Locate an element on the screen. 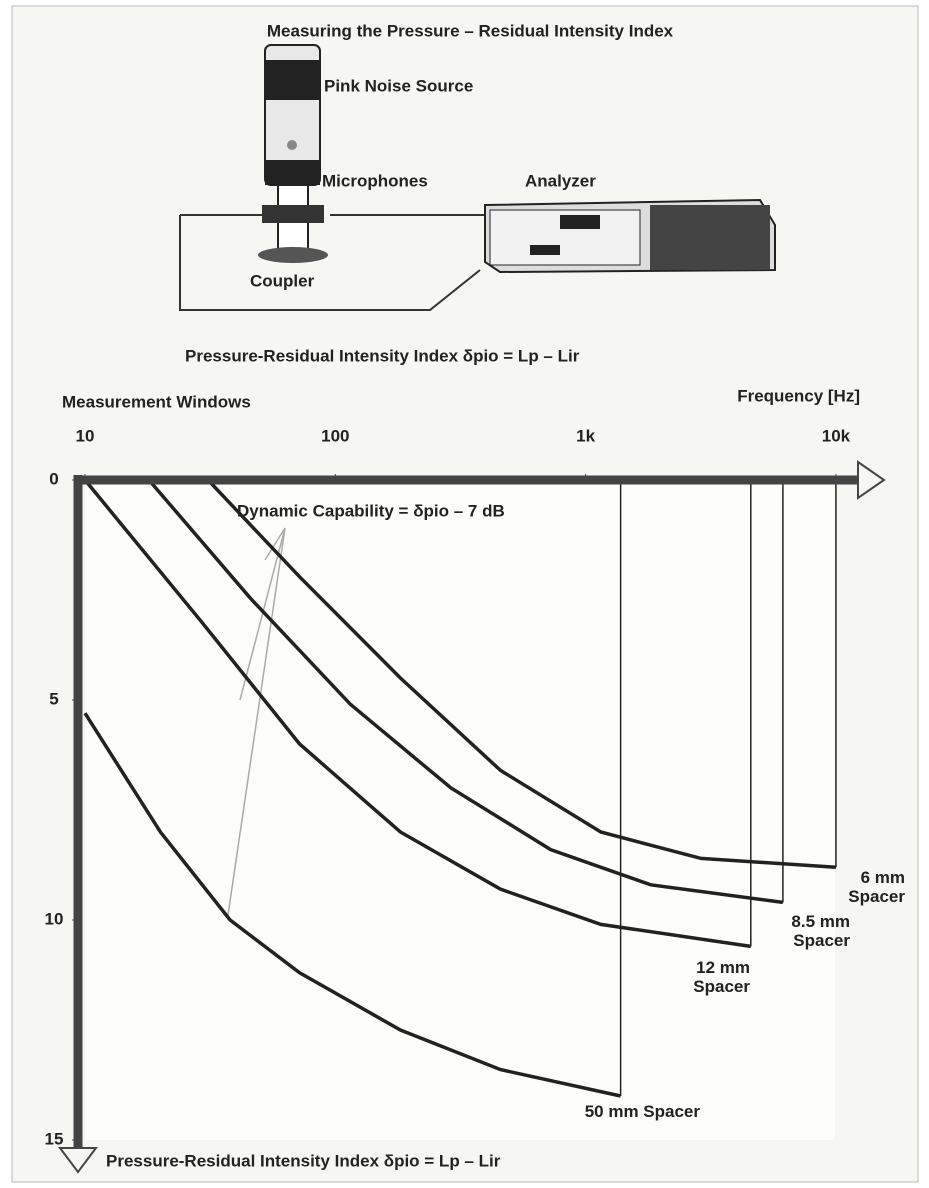 Image resolution: width=929 pixels, height=1188 pixels. x-tick-label: 10 is located at coordinates (85, 435).